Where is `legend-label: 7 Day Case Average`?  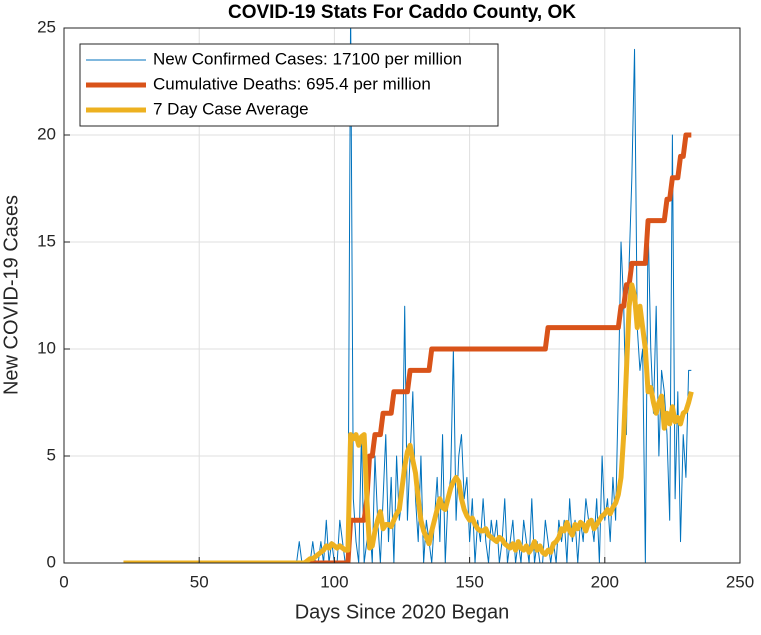
legend-label: 7 Day Case Average is located at coordinates (231, 108).